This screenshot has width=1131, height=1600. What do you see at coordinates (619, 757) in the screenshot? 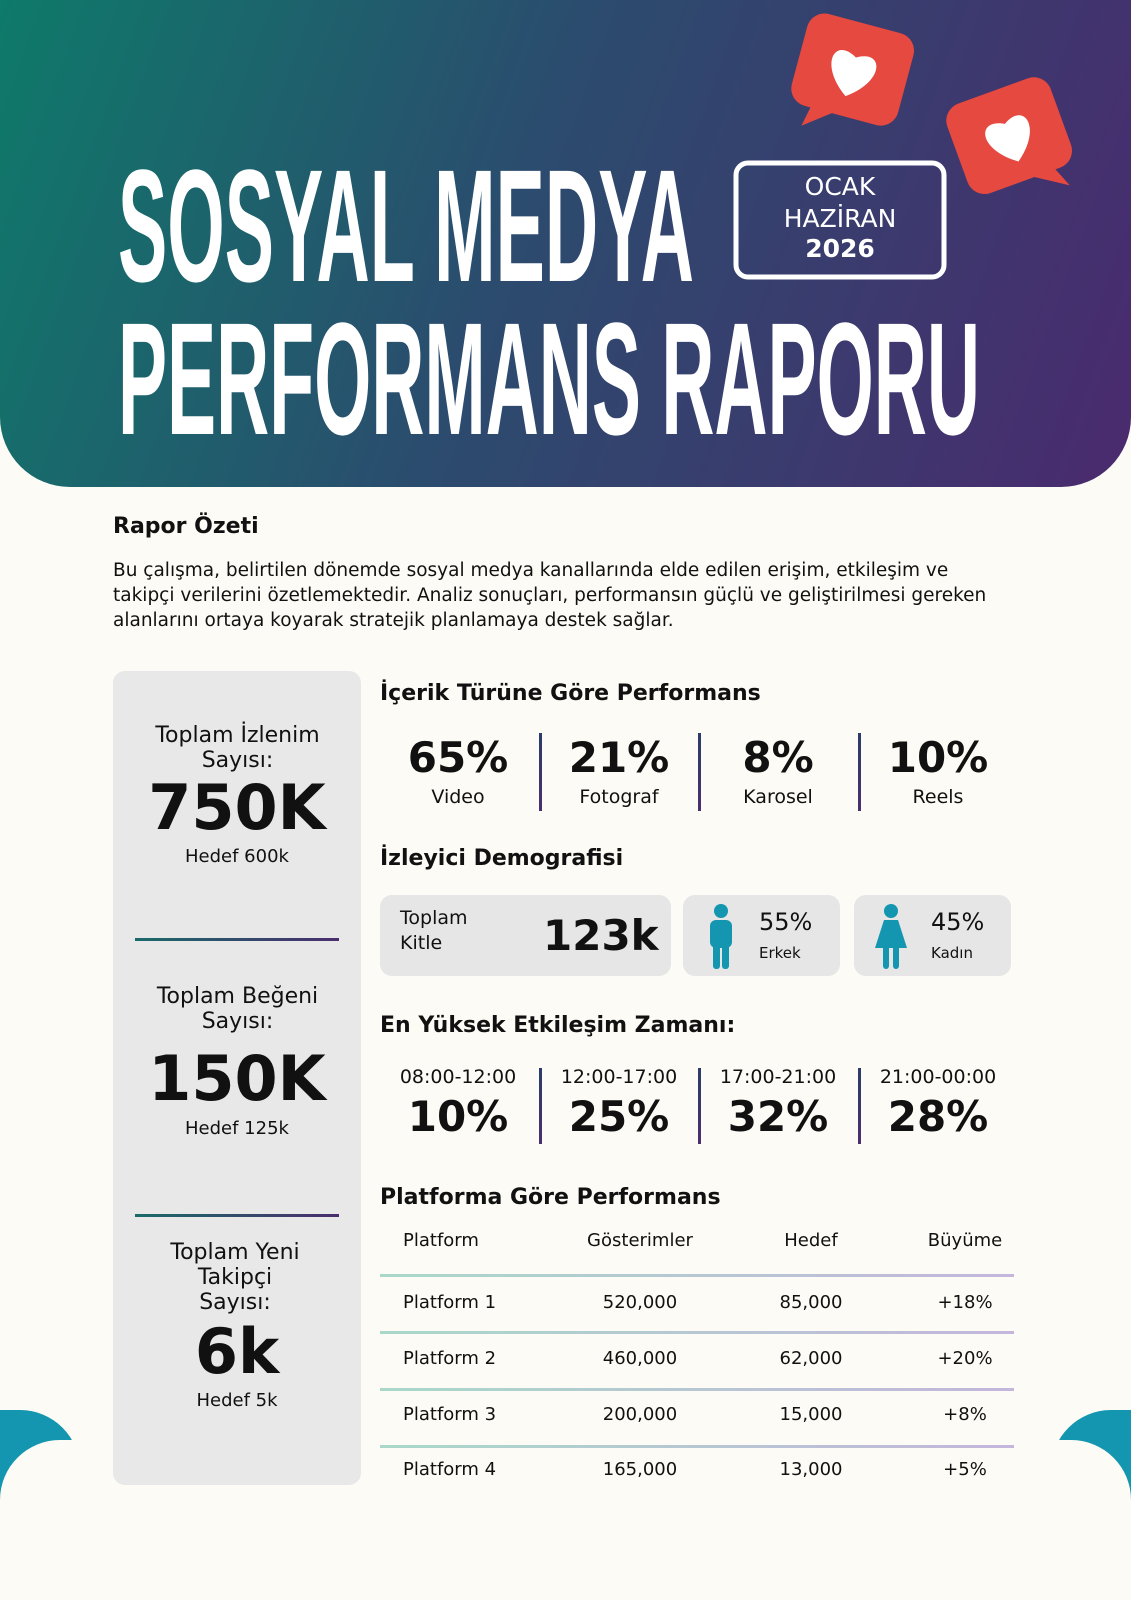
I see `content-value: 21%` at bounding box center [619, 757].